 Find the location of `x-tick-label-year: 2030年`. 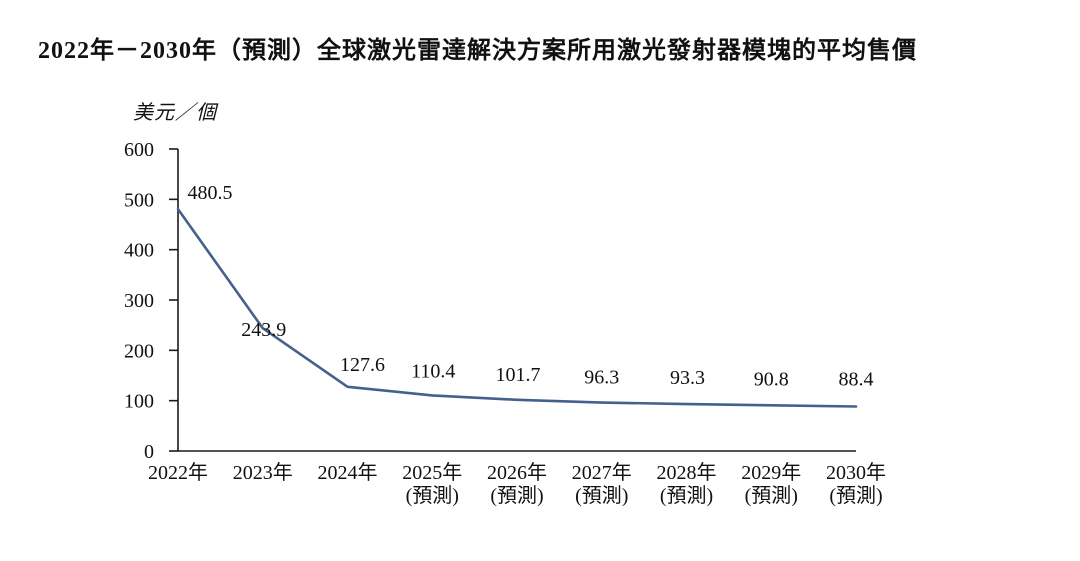

x-tick-label-year: 2030年 is located at coordinates (856, 472).